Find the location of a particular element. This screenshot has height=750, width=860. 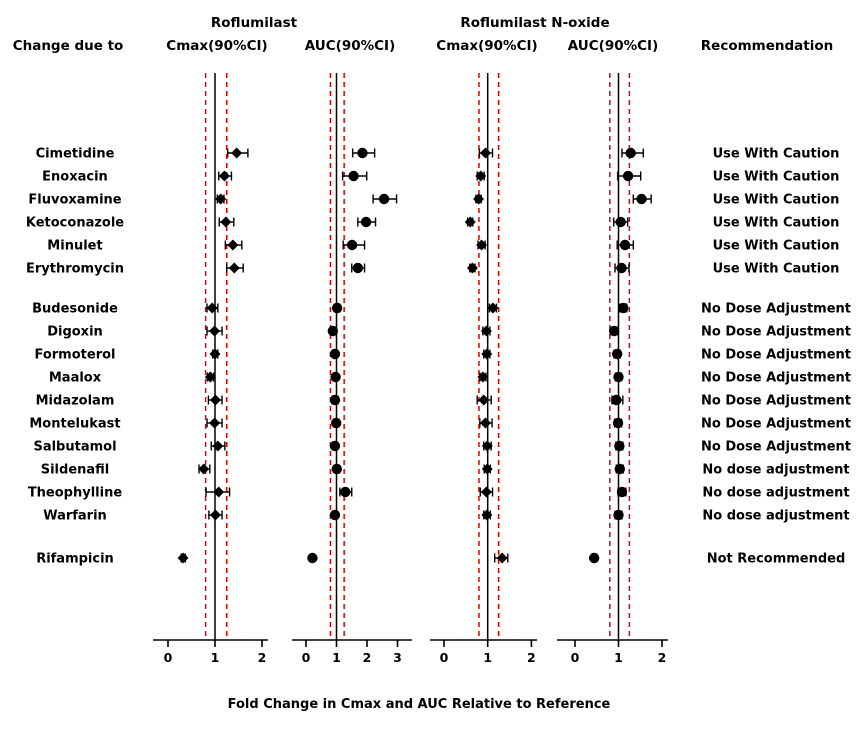

drug-label: Maalox is located at coordinates (75, 378).